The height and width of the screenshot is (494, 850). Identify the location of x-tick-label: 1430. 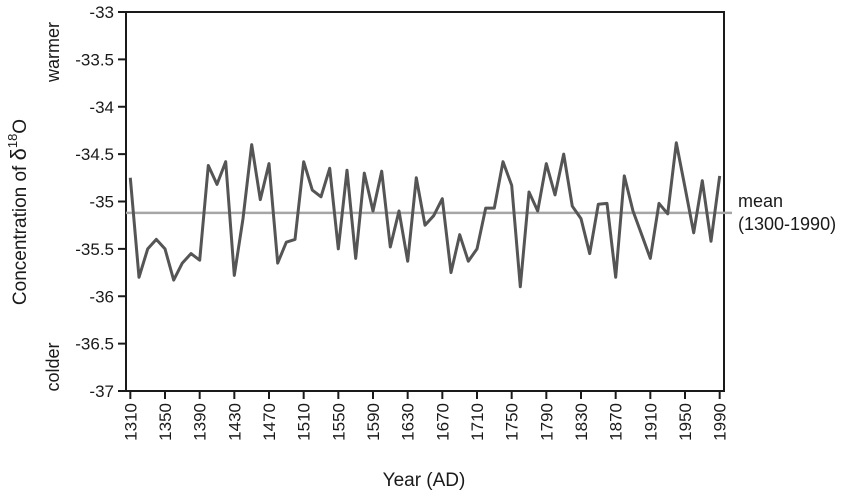
(234, 422).